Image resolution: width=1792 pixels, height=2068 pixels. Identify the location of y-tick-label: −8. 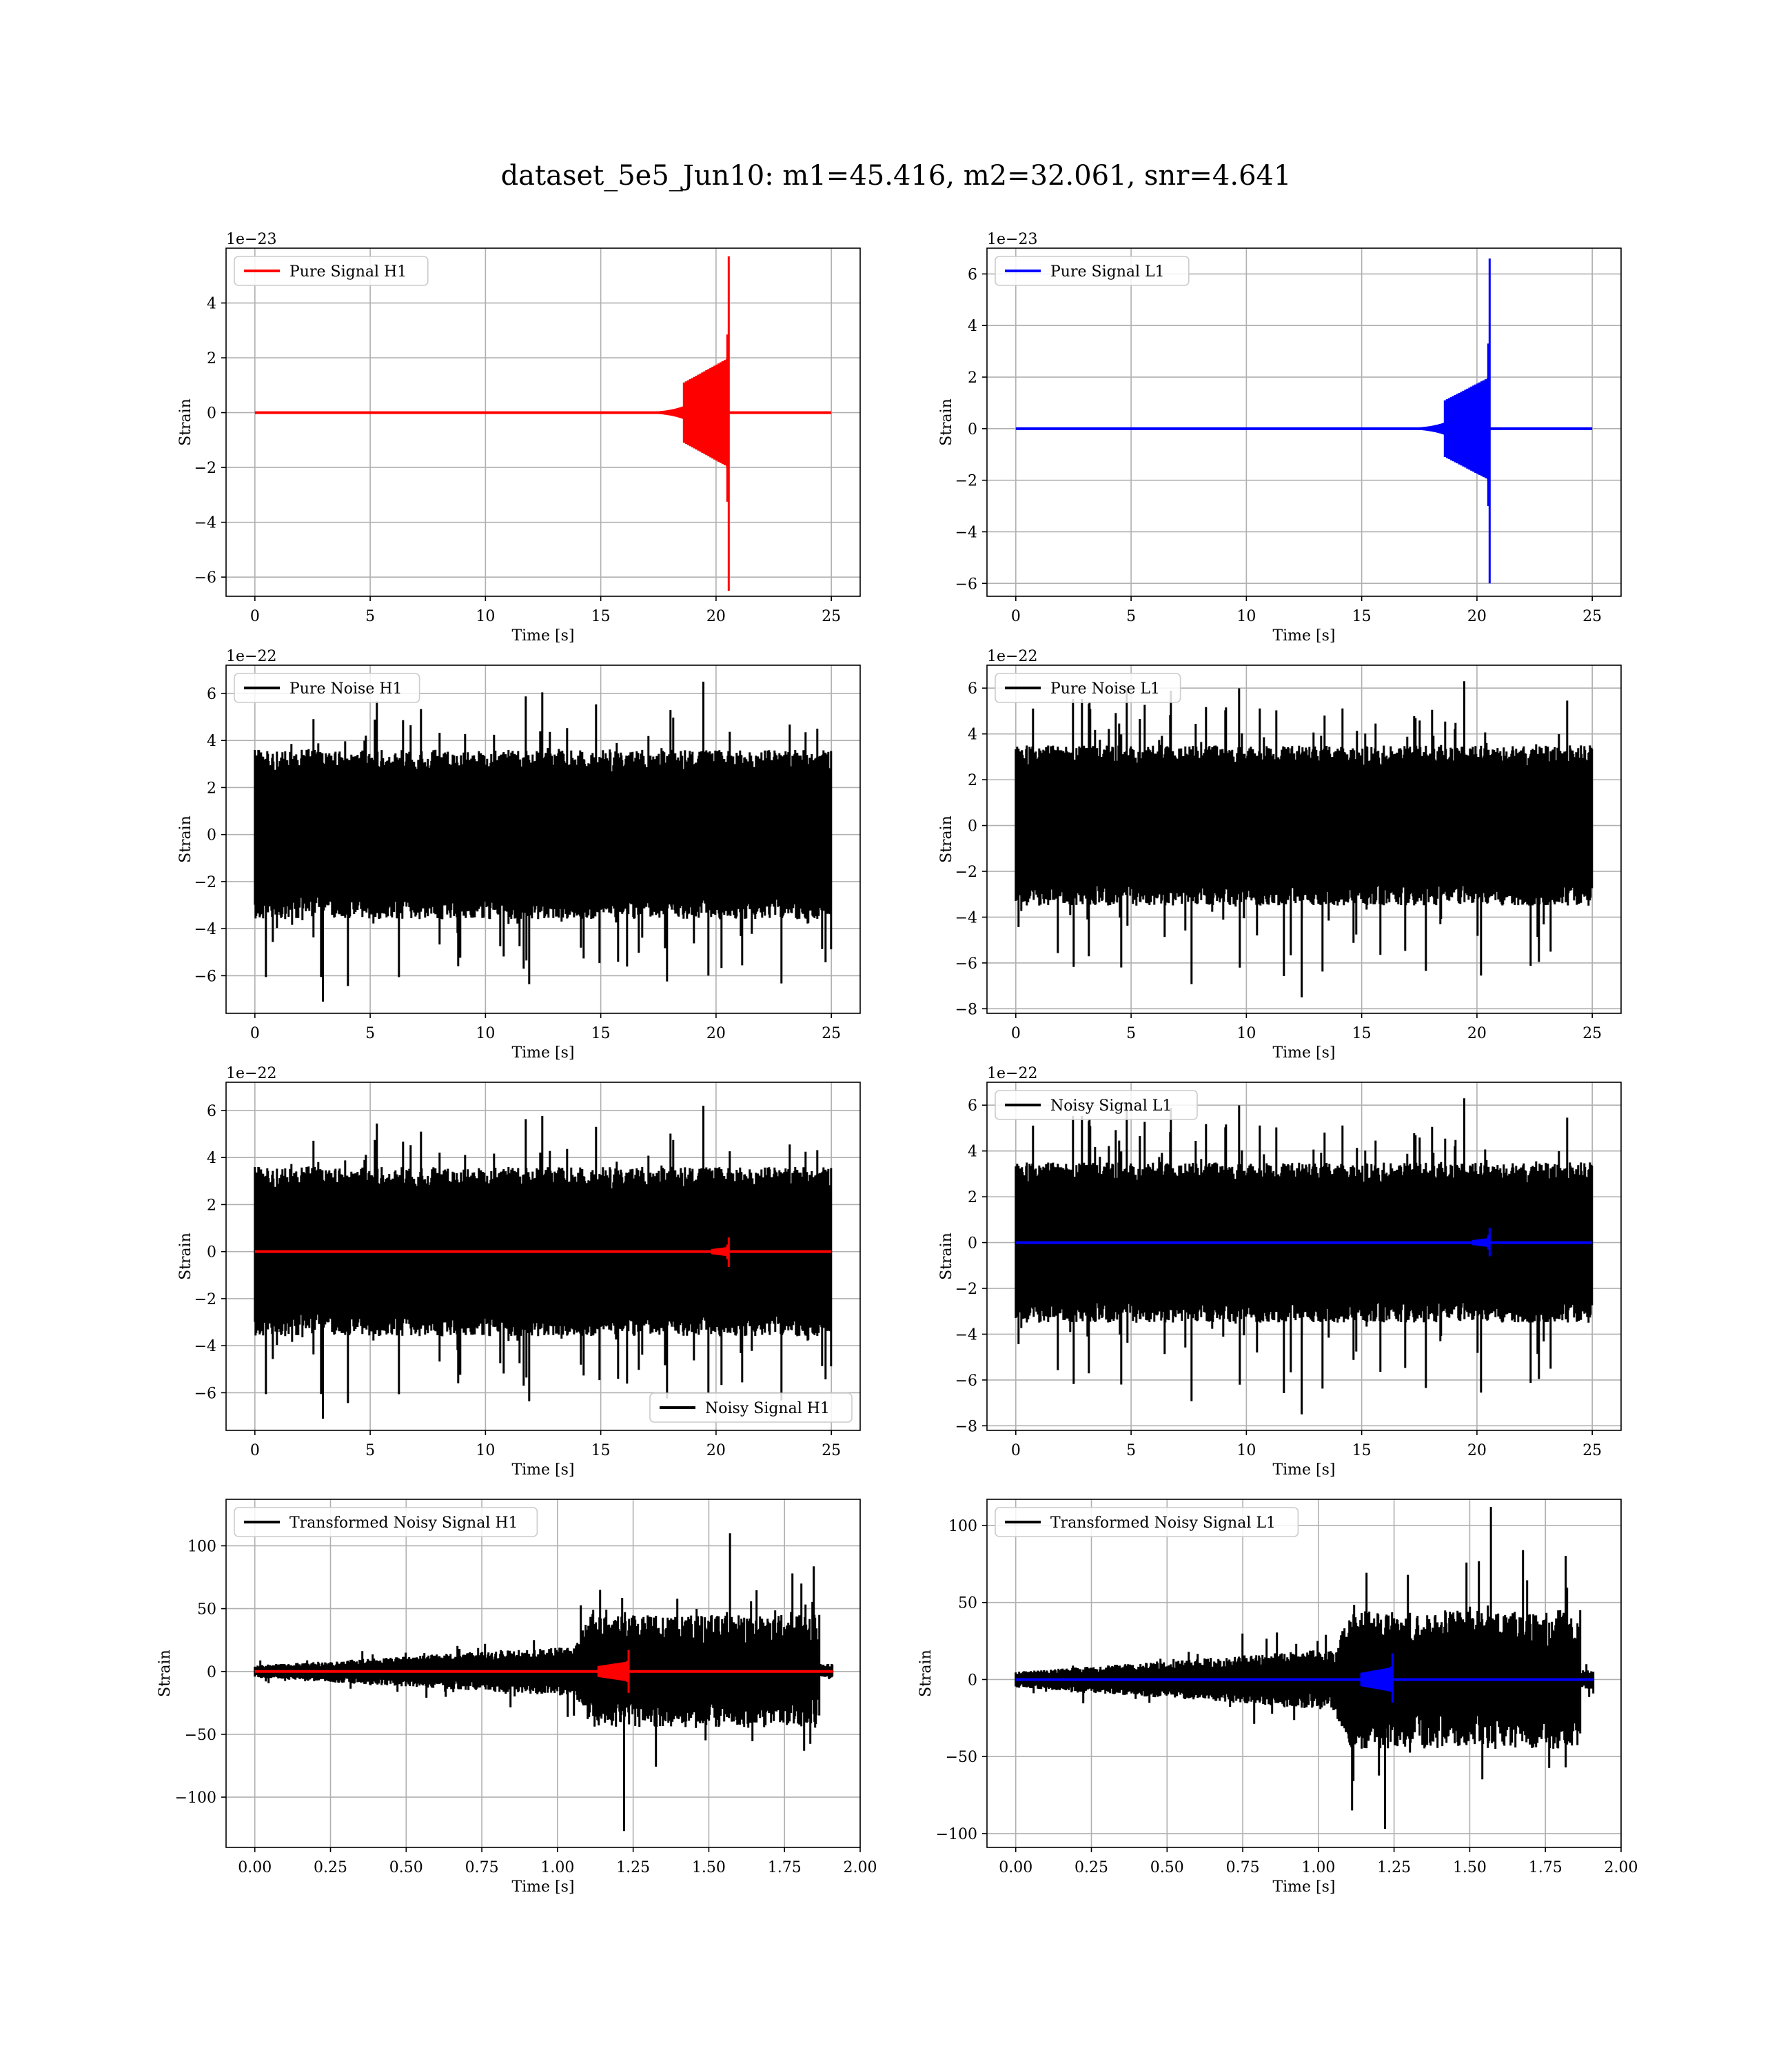
(966, 1426).